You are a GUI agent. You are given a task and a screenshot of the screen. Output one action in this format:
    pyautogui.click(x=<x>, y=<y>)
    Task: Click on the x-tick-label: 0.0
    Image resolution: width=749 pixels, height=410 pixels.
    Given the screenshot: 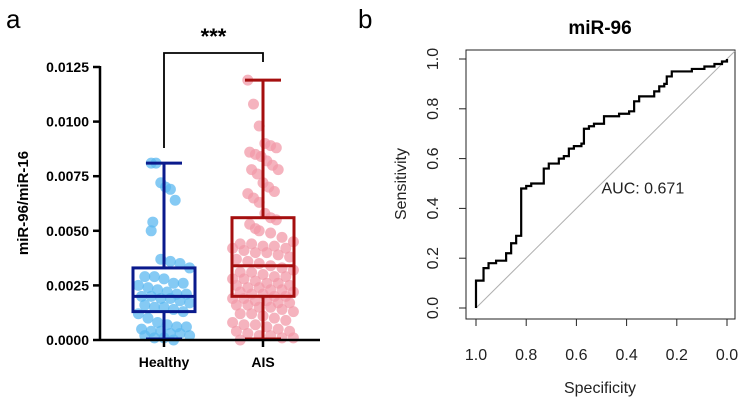 What is the action you would take?
    pyautogui.click(x=727, y=355)
    